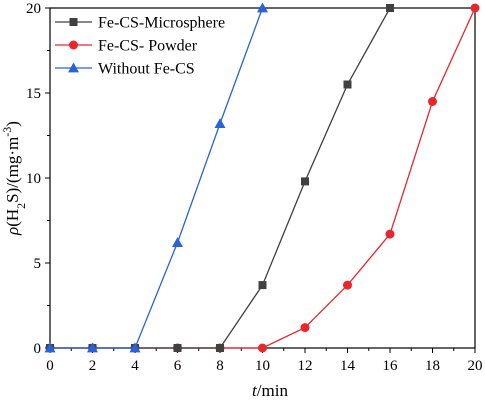 The height and width of the screenshot is (402, 485). What do you see at coordinates (14, 178) in the screenshot?
I see `y-axis-label: ρ(H2S)/(mg·m-3)` at bounding box center [14, 178].